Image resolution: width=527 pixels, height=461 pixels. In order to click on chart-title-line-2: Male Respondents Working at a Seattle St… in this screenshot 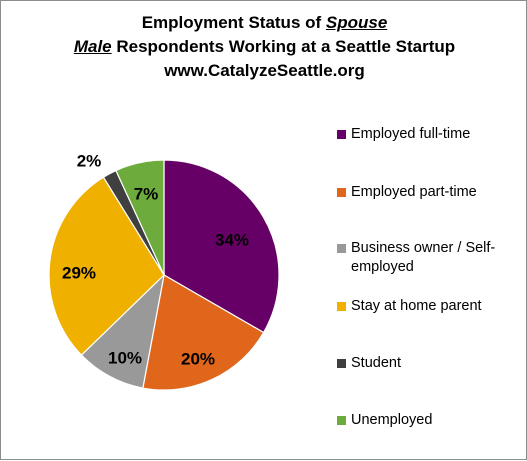, I will do `click(264, 47)`.